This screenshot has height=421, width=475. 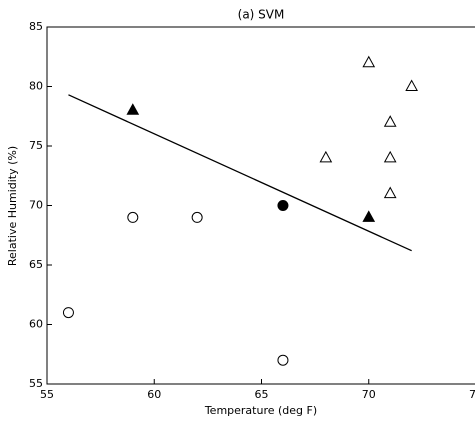 What do you see at coordinates (47, 394) in the screenshot?
I see `x-tick-label: 55` at bounding box center [47, 394].